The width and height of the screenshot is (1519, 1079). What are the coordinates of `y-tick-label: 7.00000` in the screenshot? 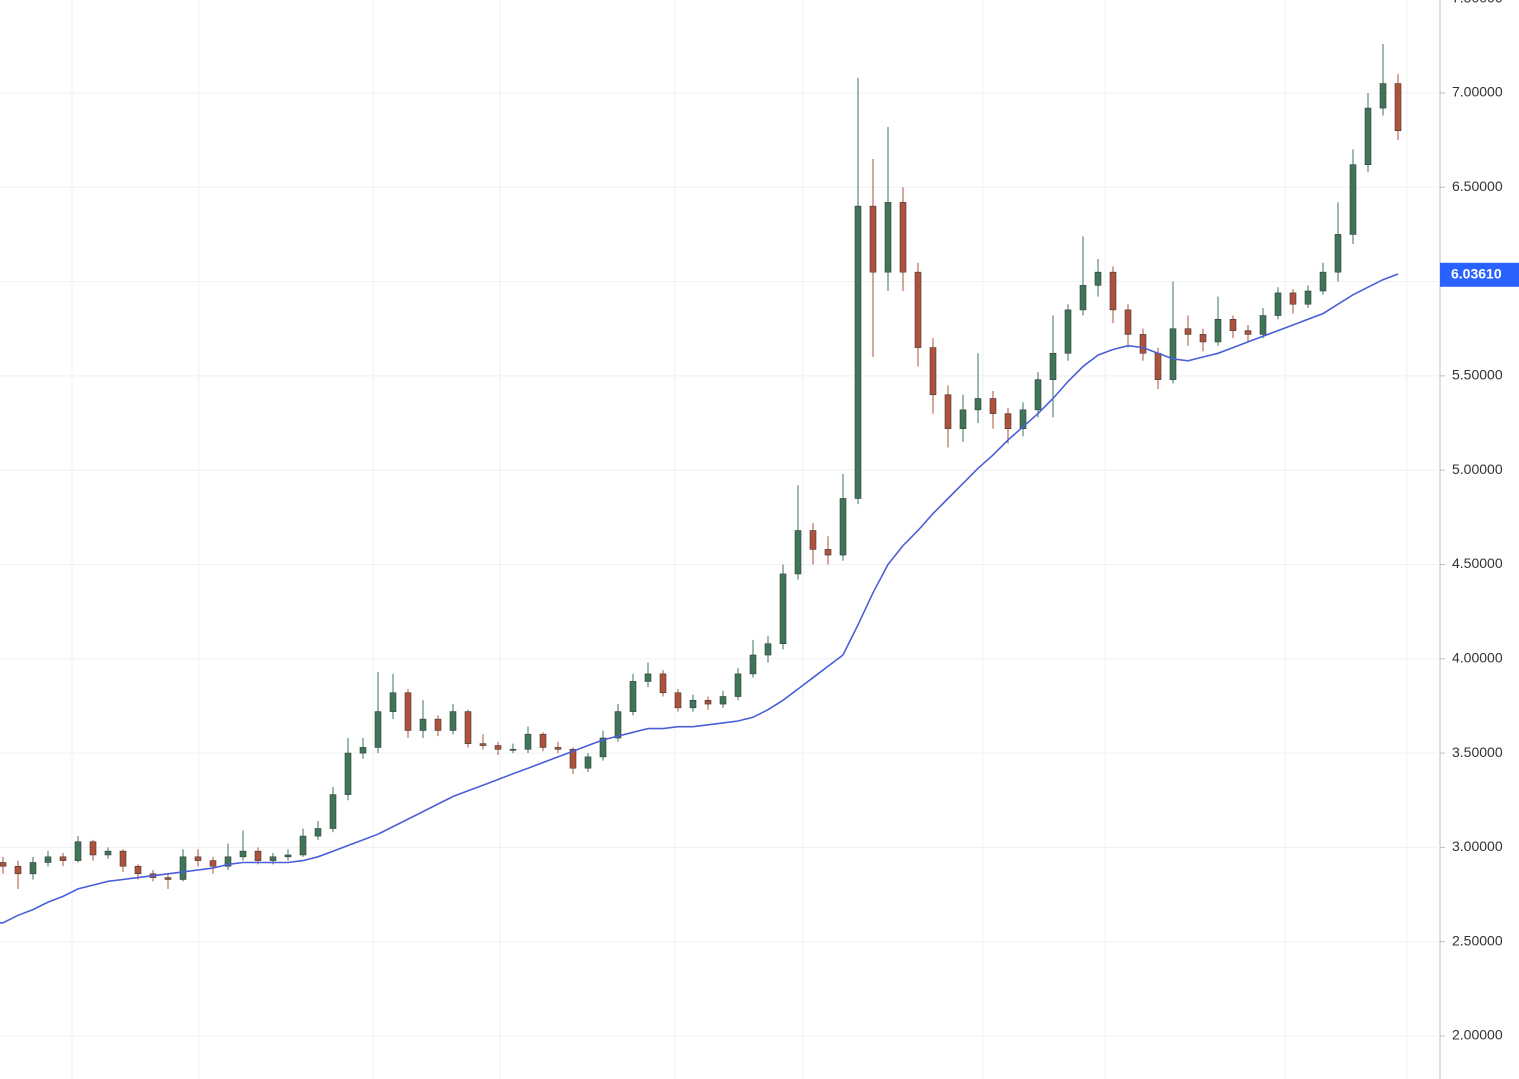 It's located at (1477, 92).